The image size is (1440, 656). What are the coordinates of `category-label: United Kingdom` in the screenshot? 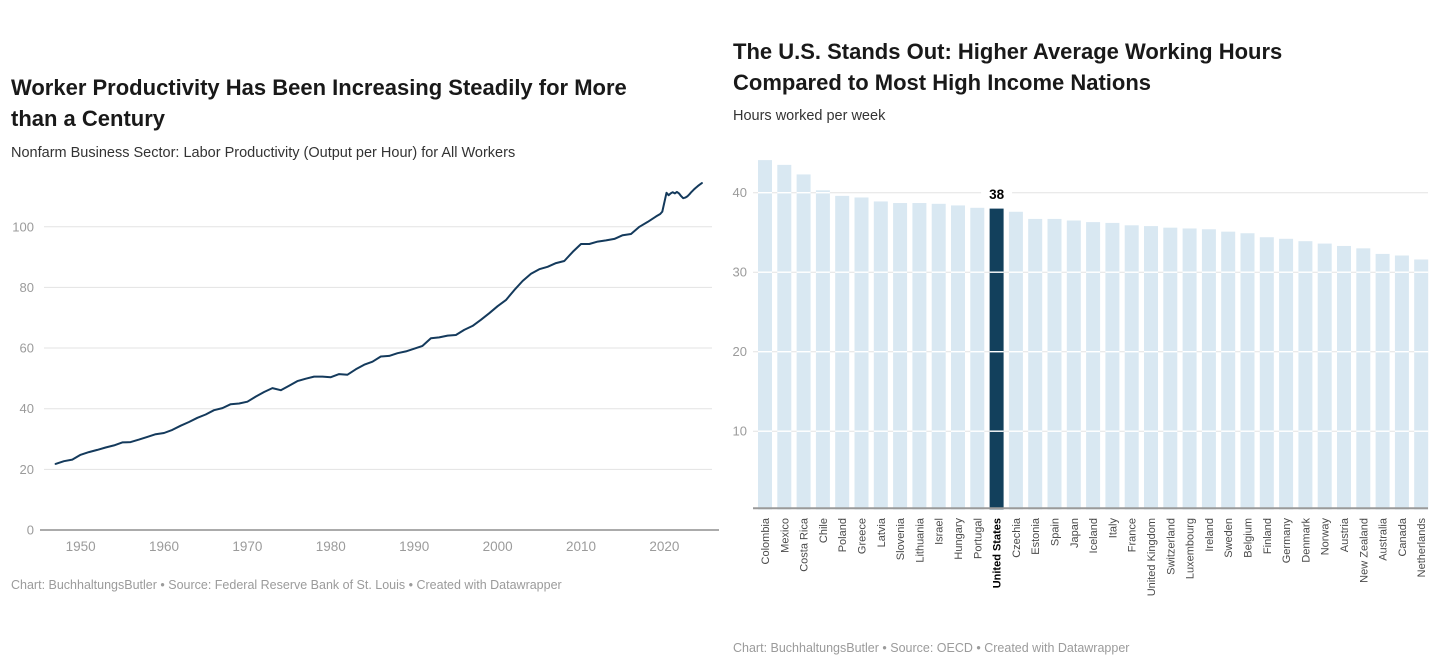 It's located at (1152, 557).